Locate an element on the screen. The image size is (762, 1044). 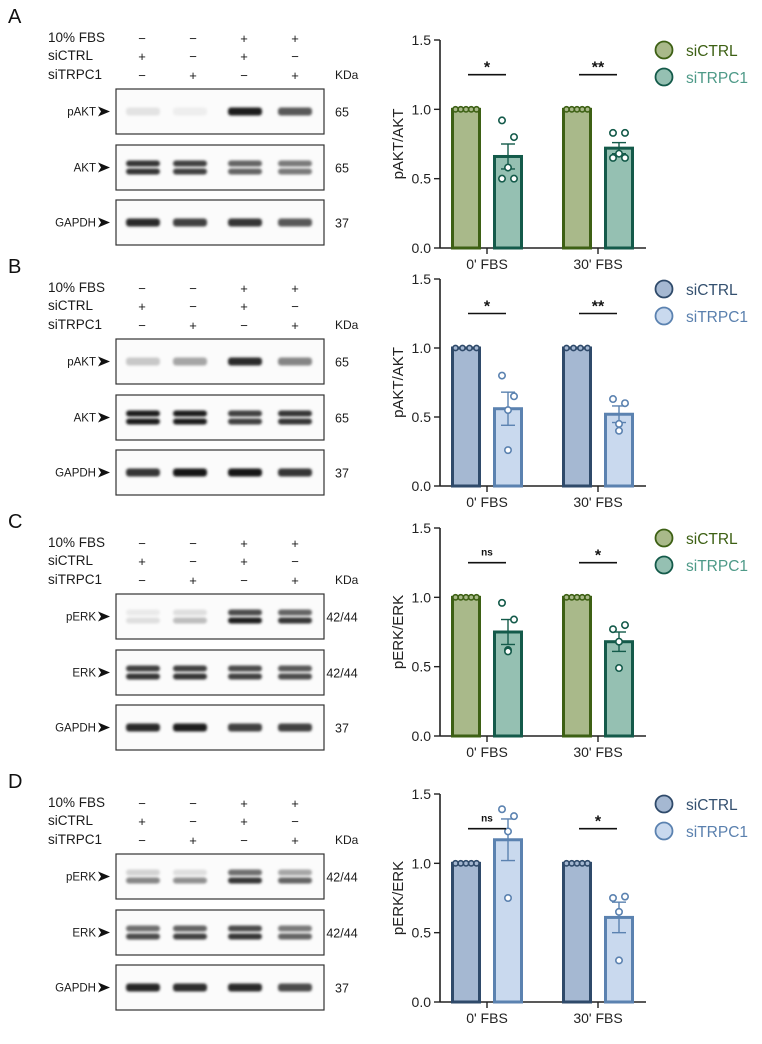
molecular-weight: 42/44 is located at coordinates (341, 934).